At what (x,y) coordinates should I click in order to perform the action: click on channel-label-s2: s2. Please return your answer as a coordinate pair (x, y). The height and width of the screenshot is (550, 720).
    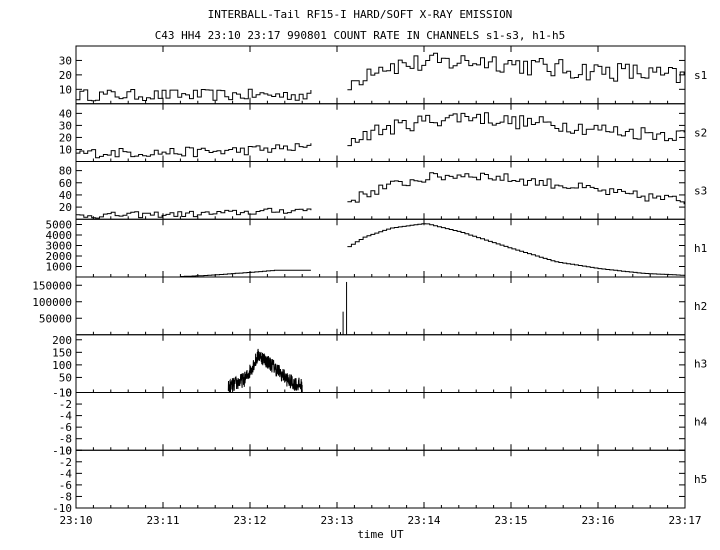
    Looking at the image, I should click on (700, 133).